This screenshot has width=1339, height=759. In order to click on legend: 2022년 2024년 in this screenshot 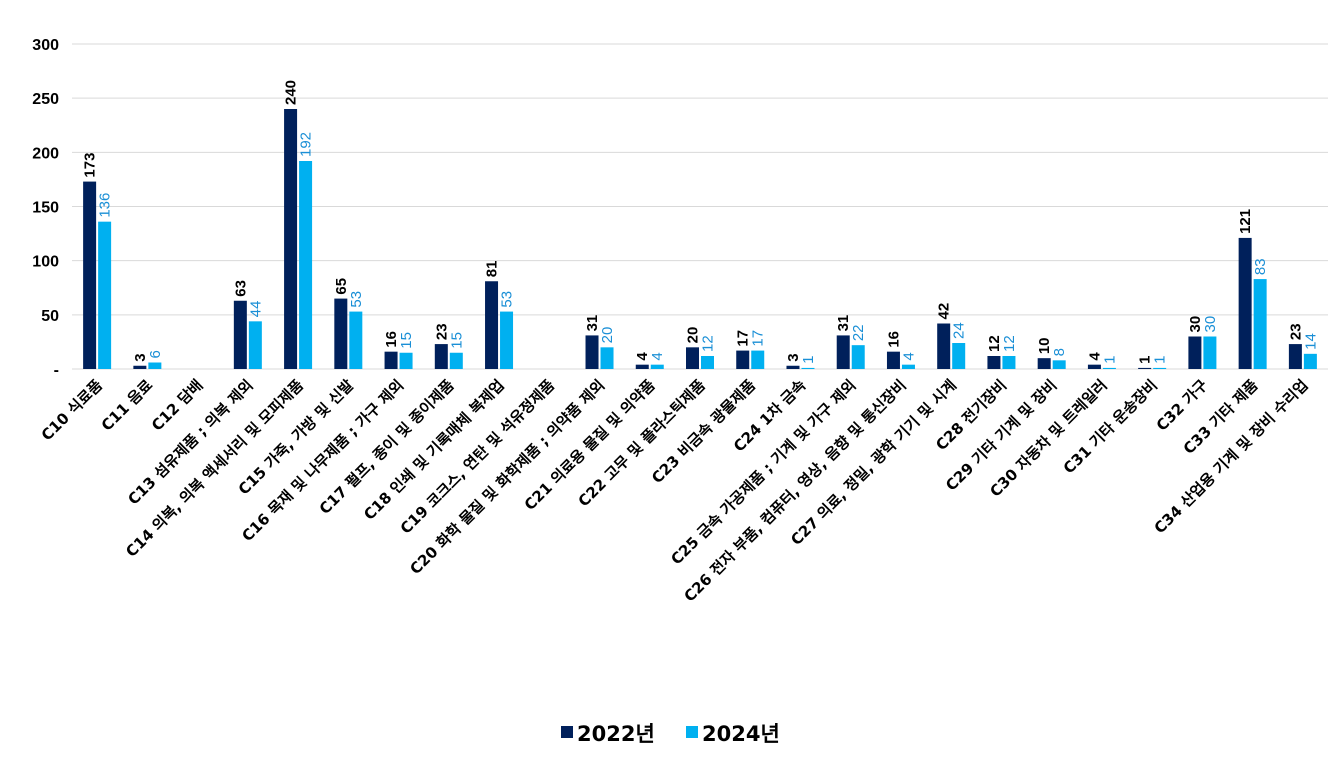, I will do `click(670, 734)`.